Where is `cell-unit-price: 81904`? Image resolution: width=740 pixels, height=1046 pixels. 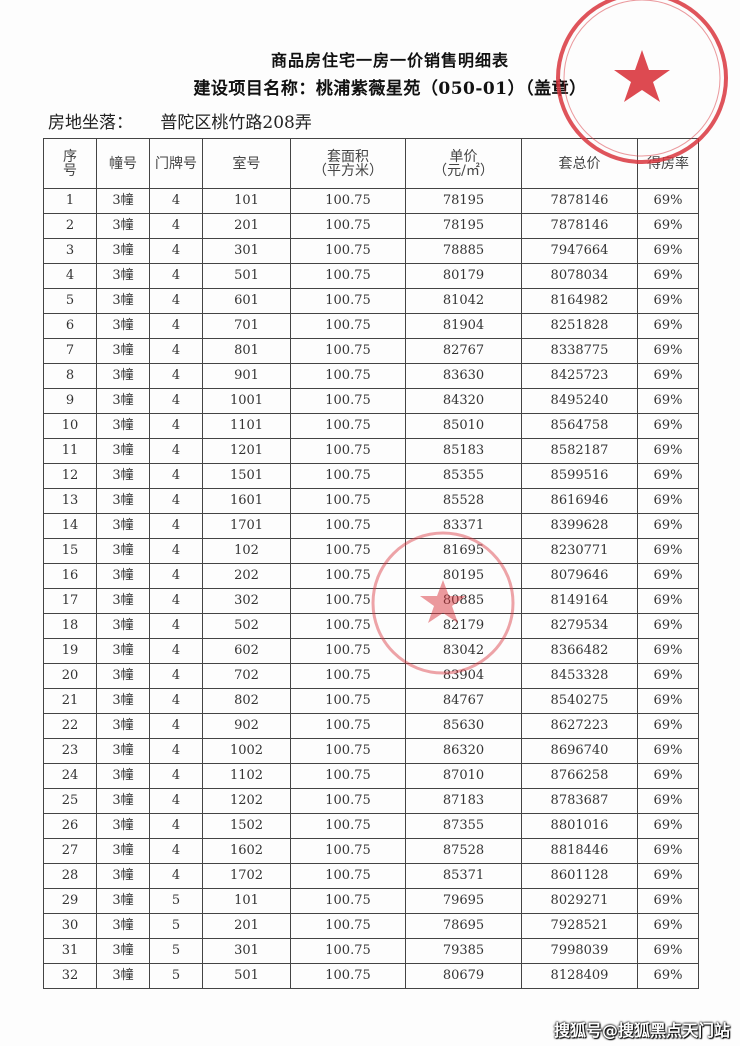
cell-unit-price: 81904 is located at coordinates (463, 326).